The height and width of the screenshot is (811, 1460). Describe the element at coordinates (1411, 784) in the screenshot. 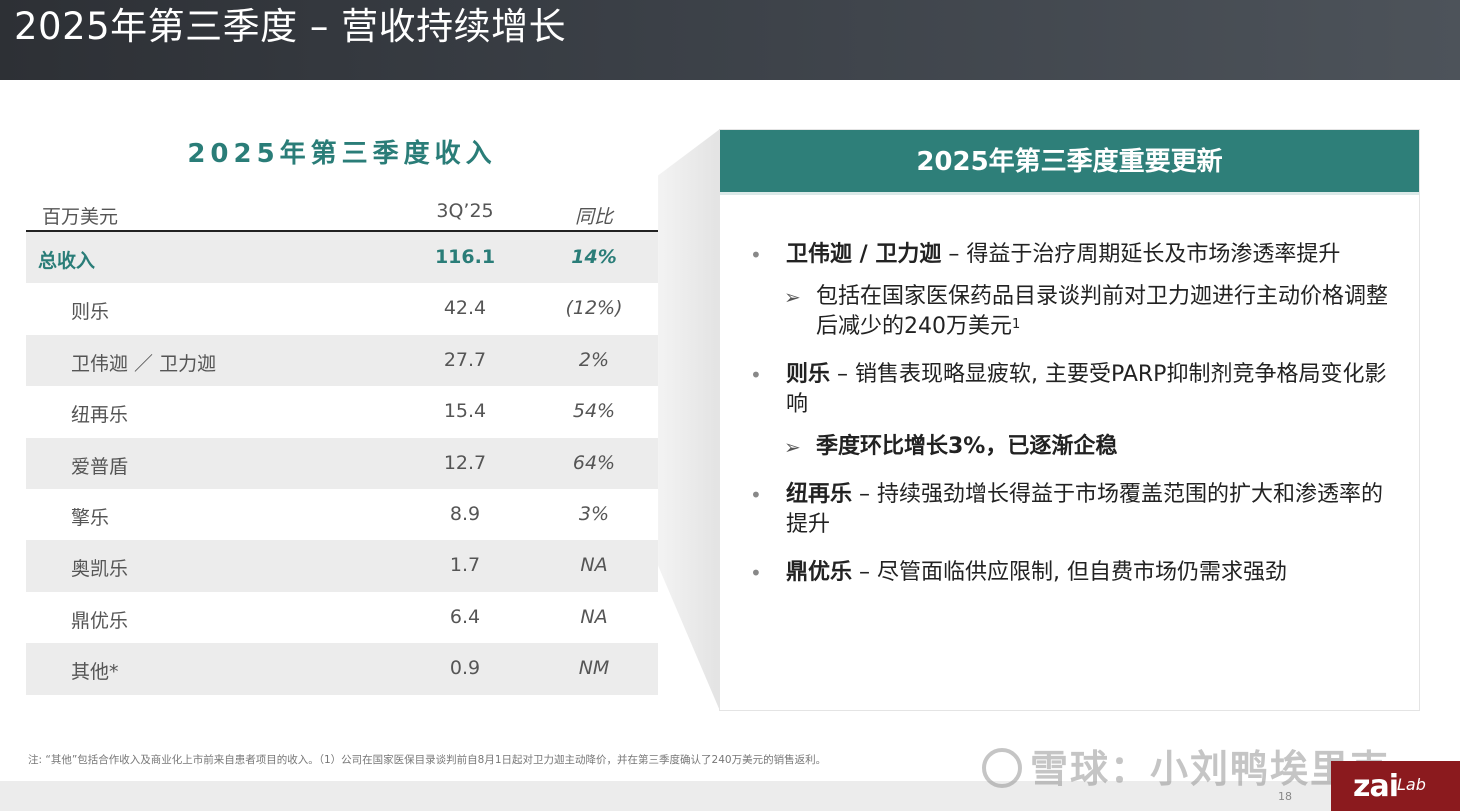

I see `logo-lab: Lab` at that location.